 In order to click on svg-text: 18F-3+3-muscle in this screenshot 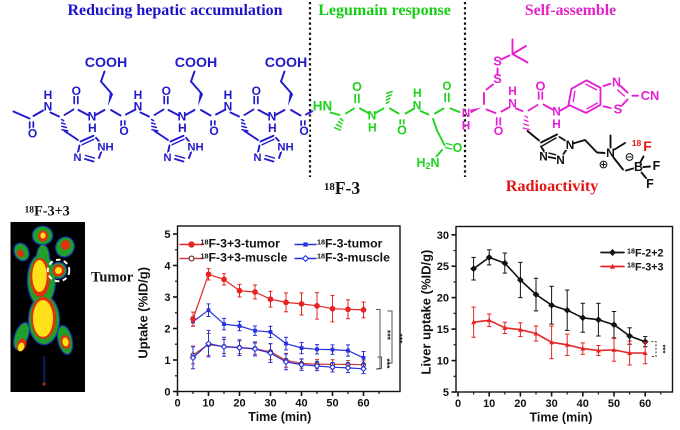, I will do `click(244, 258)`.